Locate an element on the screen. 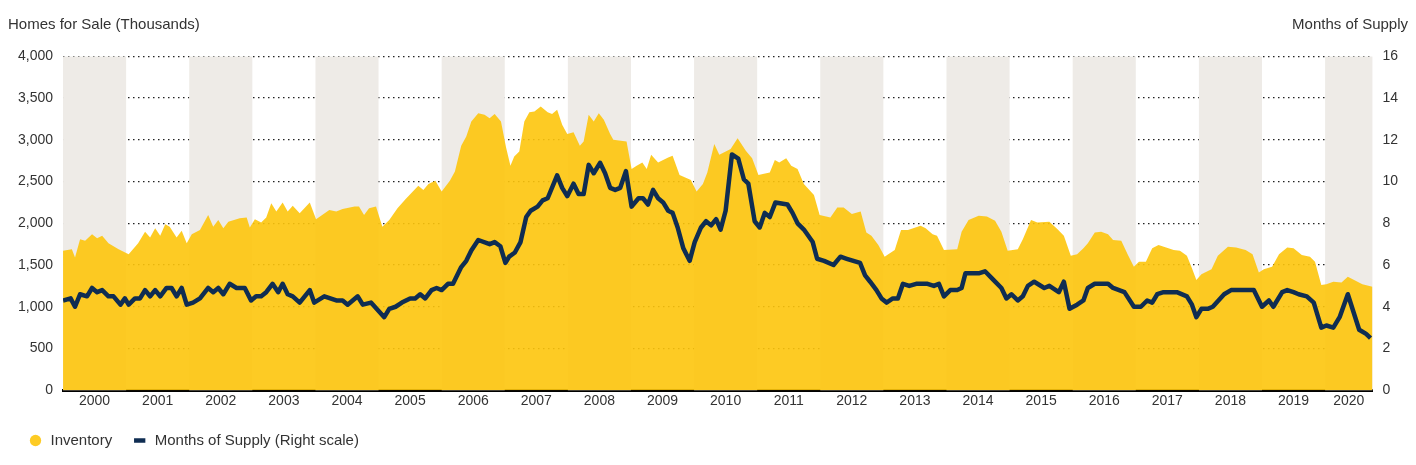  y-tick-label: 0 is located at coordinates (49, 389).